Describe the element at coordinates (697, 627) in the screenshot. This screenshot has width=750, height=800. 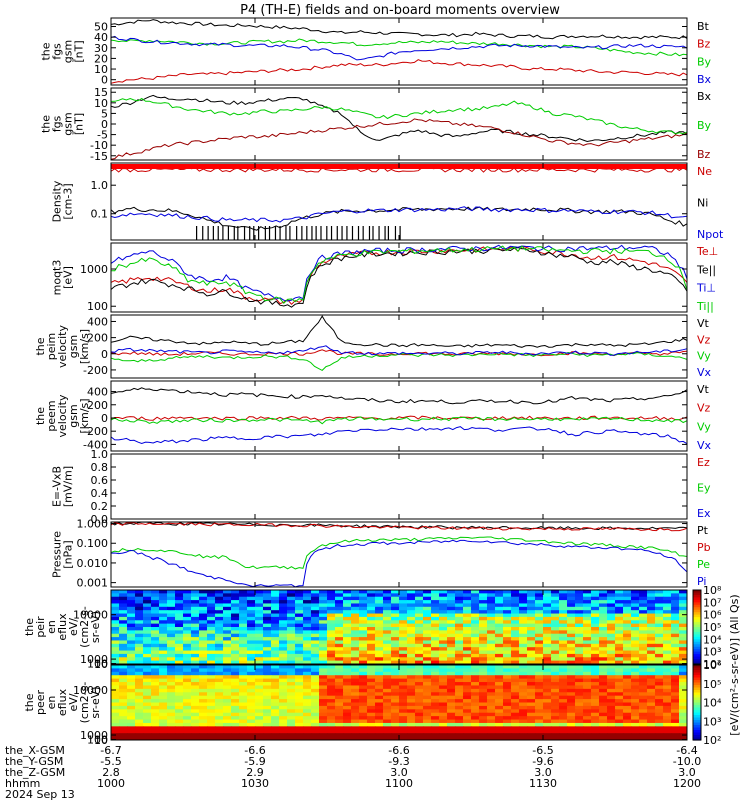
I see `colorbar-frame` at that location.